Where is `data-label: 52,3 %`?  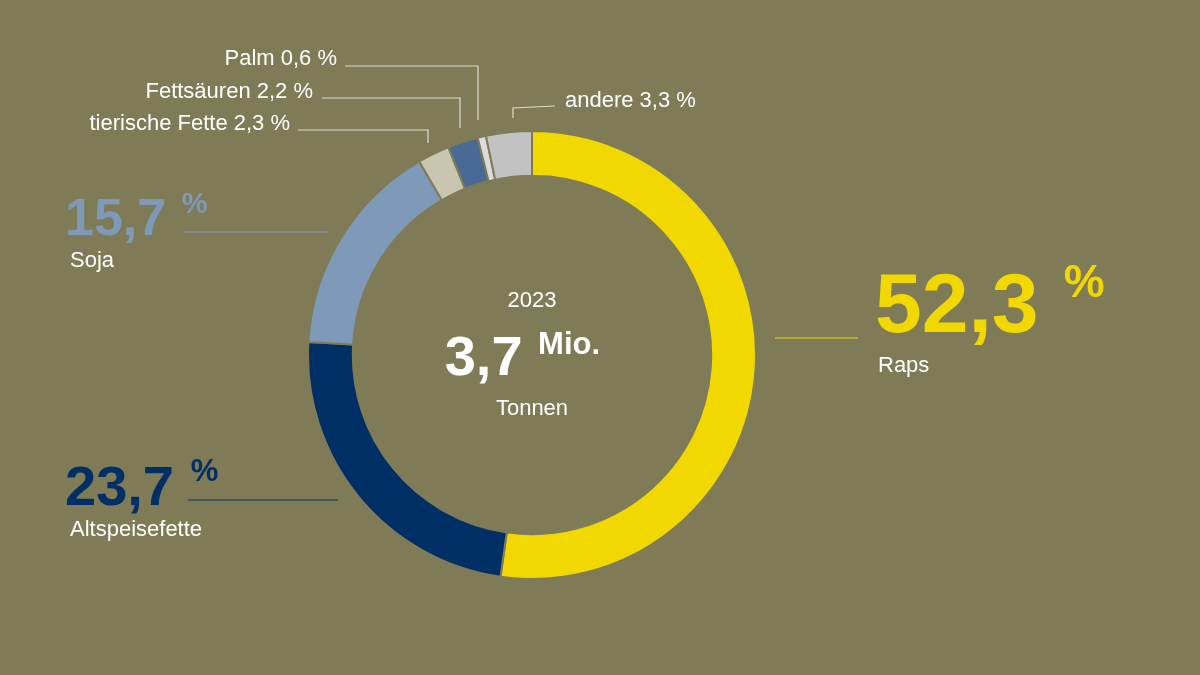 data-label: 52,3 % is located at coordinates (990, 302).